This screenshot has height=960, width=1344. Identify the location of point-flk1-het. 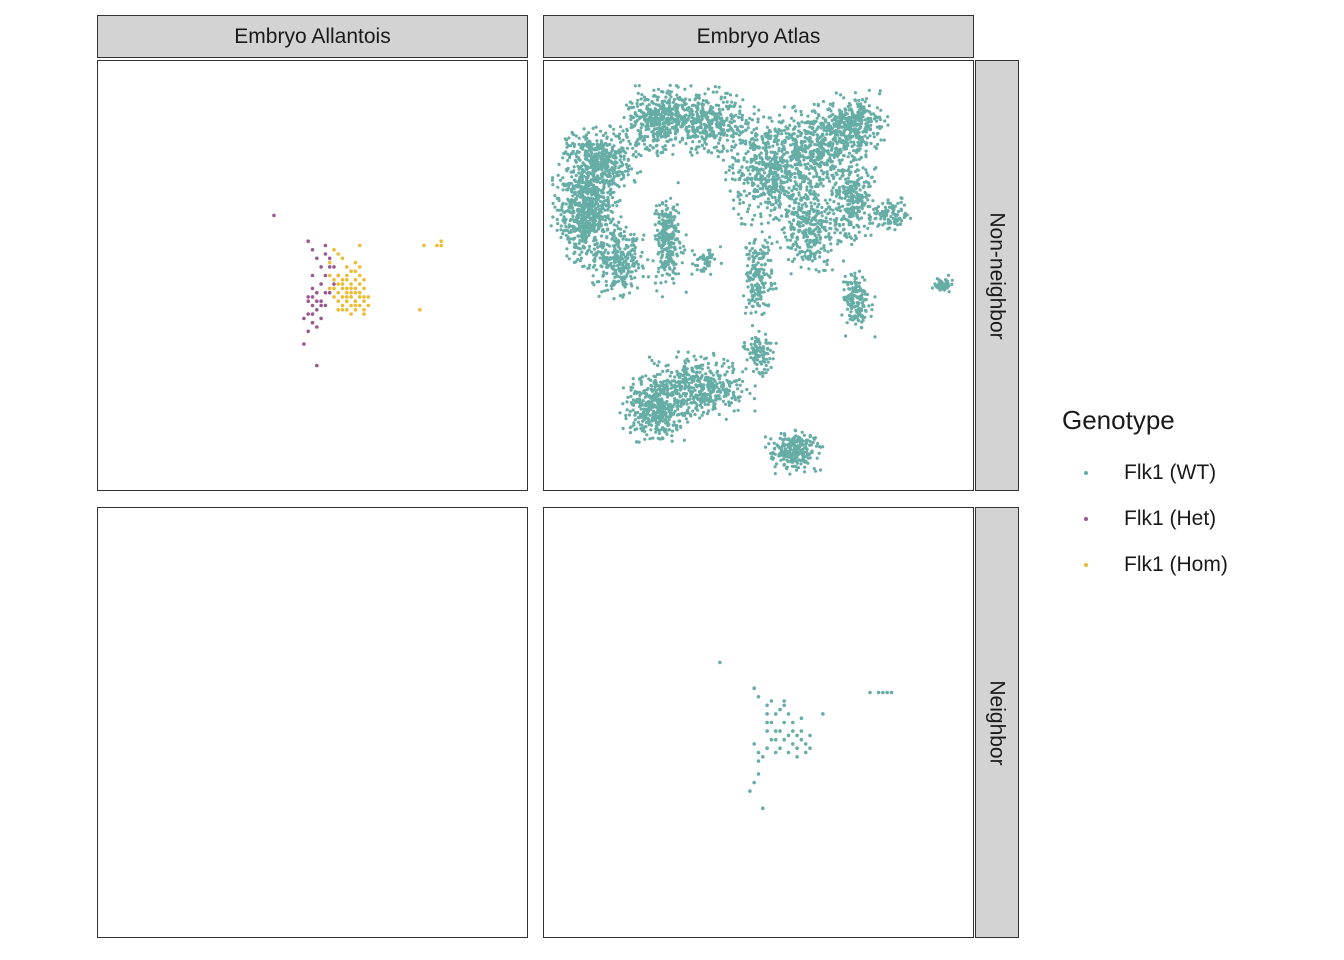
(325, 245).